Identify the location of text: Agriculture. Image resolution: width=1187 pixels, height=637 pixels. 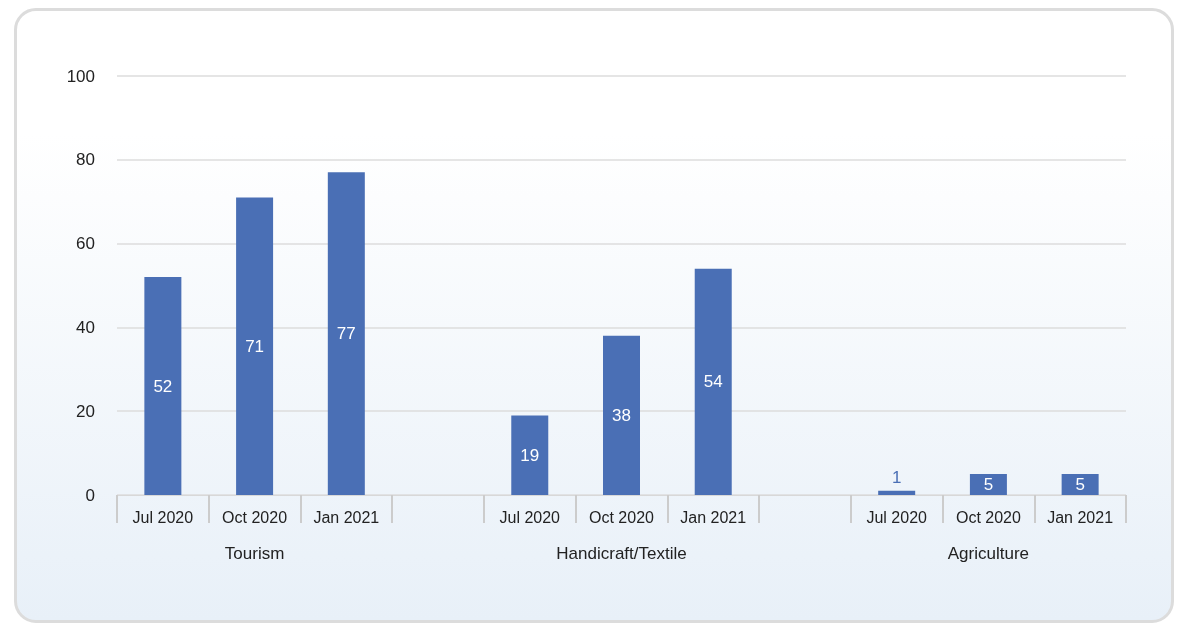
(988, 553).